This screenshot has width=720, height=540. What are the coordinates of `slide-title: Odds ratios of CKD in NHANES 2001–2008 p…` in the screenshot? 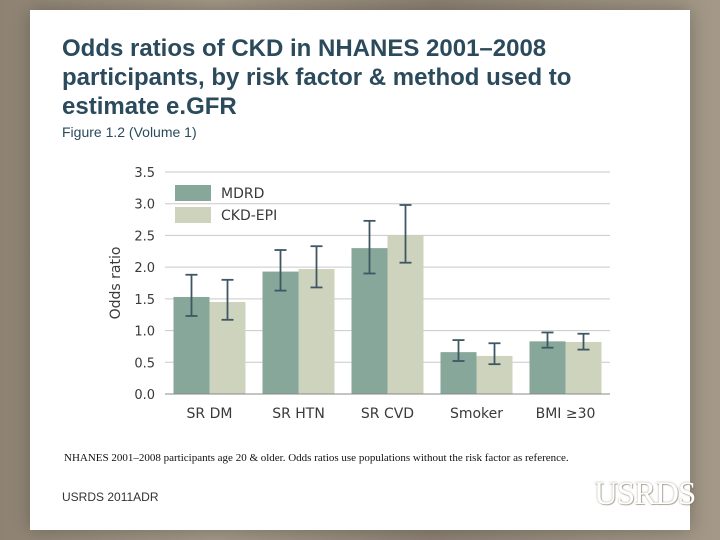 It's located at (317, 77).